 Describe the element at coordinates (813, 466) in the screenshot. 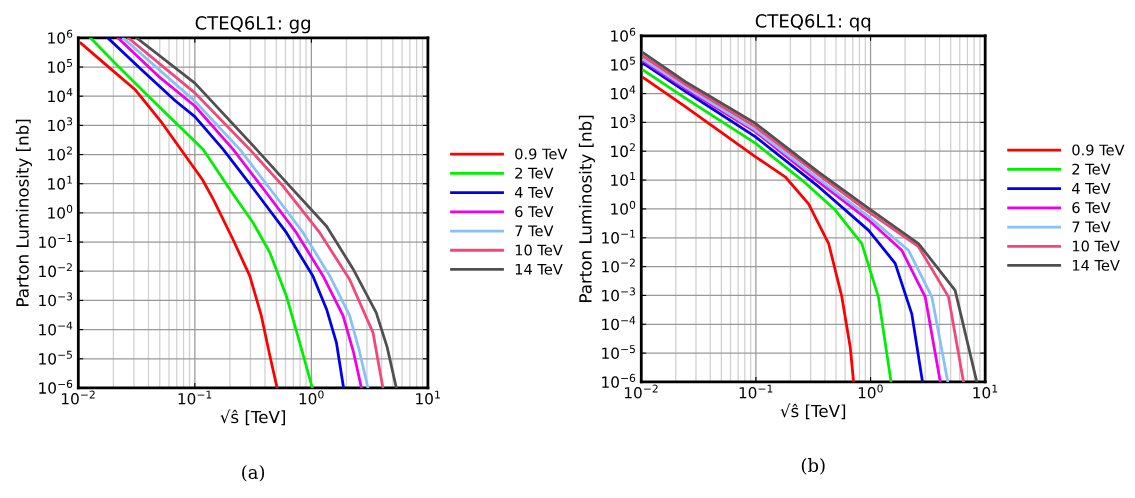

I see `text: (b)` at that location.